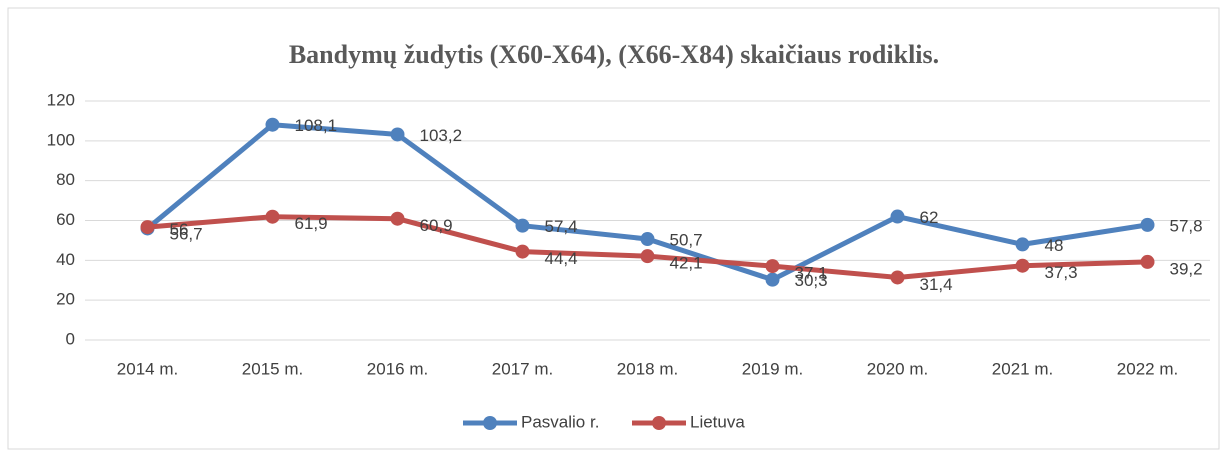 This screenshot has width=1228, height=457. I want to click on x-tick-label: 2019 m., so click(772, 368).